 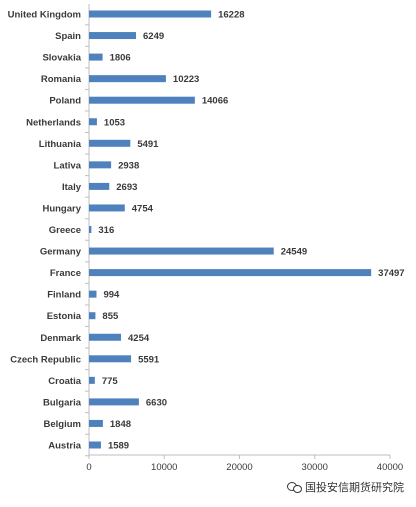 I want to click on data-label: 6249, so click(x=153, y=36).